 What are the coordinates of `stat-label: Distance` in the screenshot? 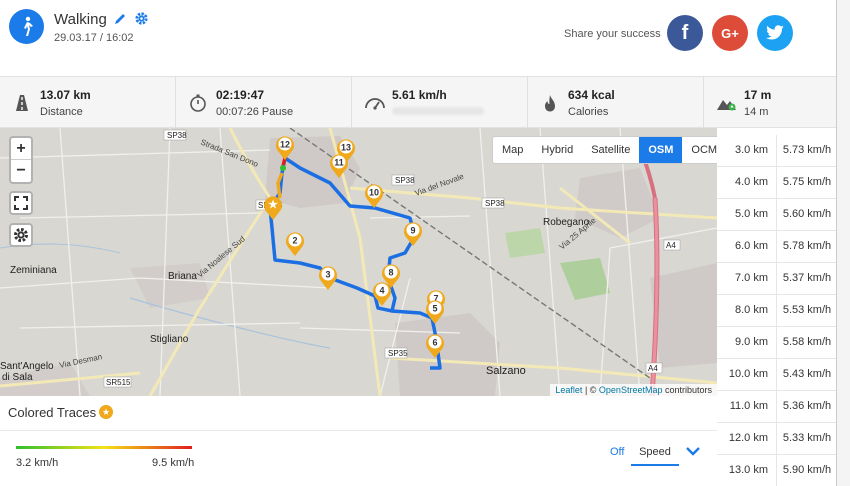 It's located at (61, 112).